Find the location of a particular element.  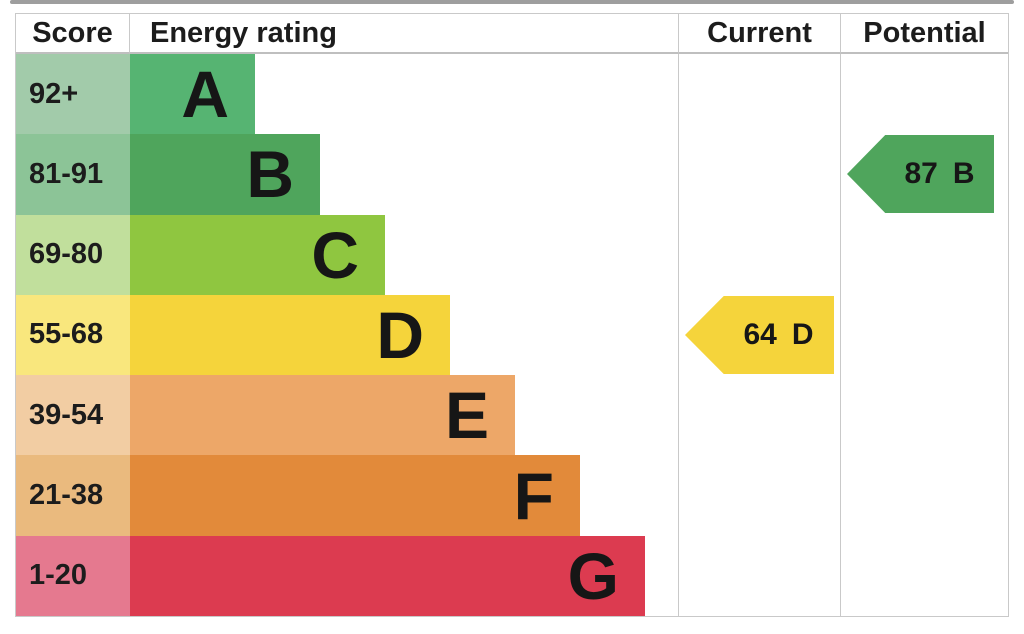

score-range-g-label: 1-20 is located at coordinates (58, 575).